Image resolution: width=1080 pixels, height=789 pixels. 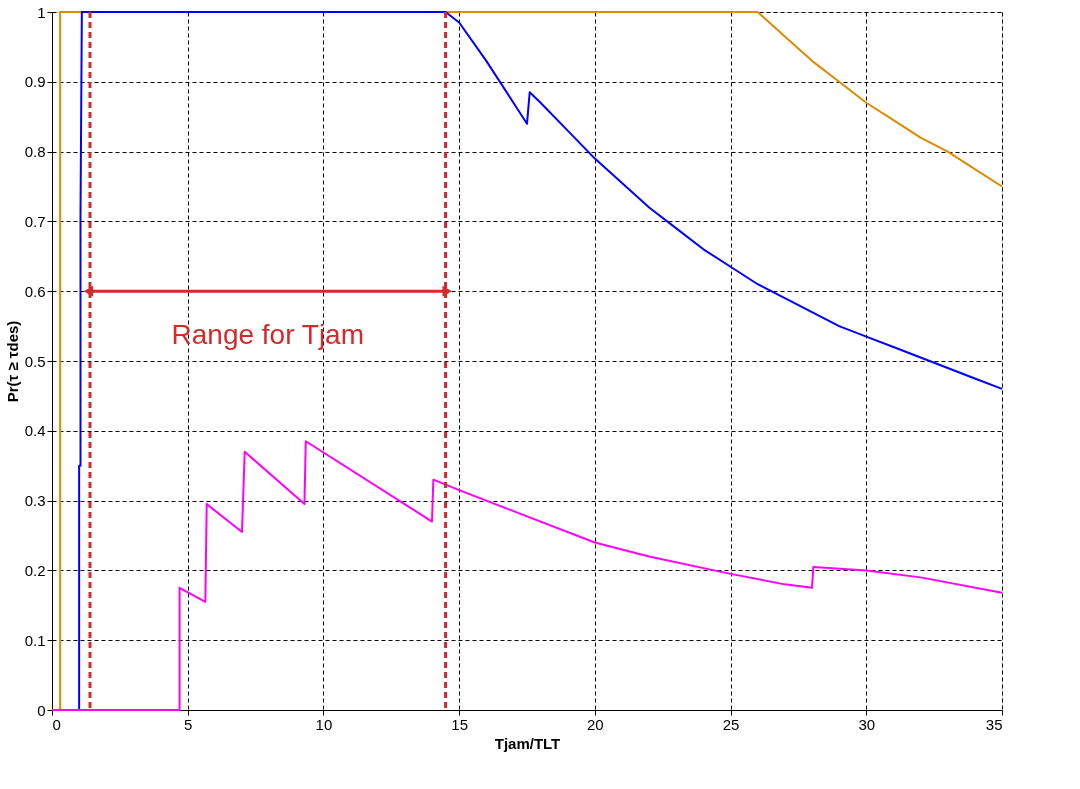 I want to click on x-tick-label: 25, so click(x=731, y=724).